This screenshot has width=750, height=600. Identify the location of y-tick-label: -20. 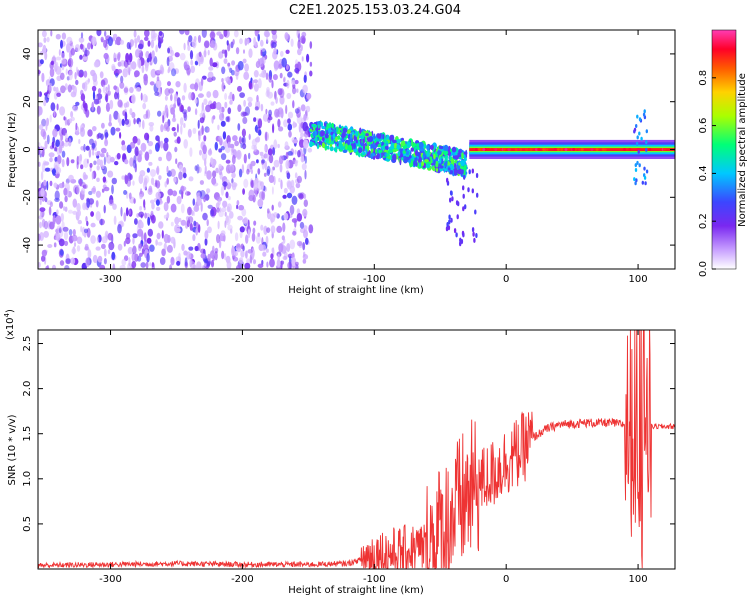
(27, 197).